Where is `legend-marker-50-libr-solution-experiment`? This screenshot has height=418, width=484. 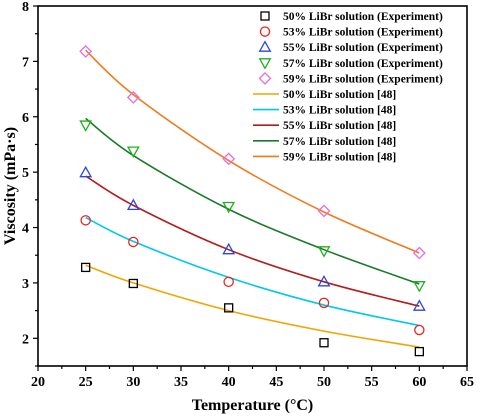 legend-marker-50-libr-solution-experiment is located at coordinates (265, 16).